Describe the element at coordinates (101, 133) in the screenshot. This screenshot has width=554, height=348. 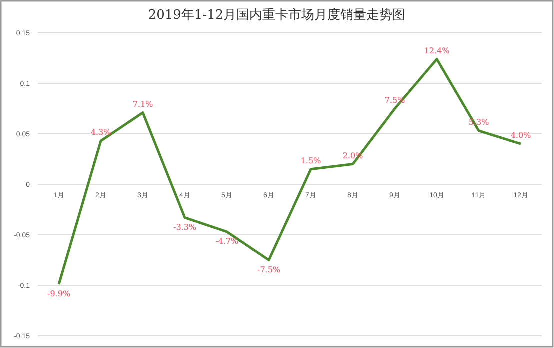
I see `data-label: 4.3%` at that location.